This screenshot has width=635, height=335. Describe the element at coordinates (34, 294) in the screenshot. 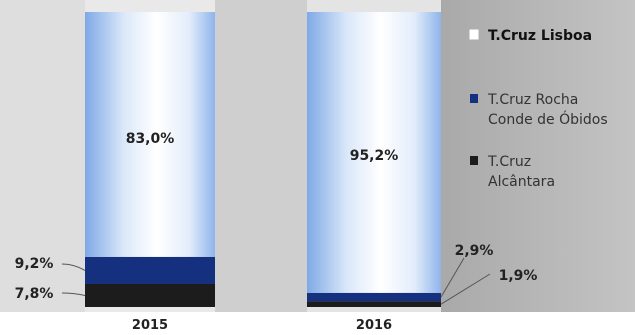

I see `label-2015-alcantara: 7,8%` at that location.